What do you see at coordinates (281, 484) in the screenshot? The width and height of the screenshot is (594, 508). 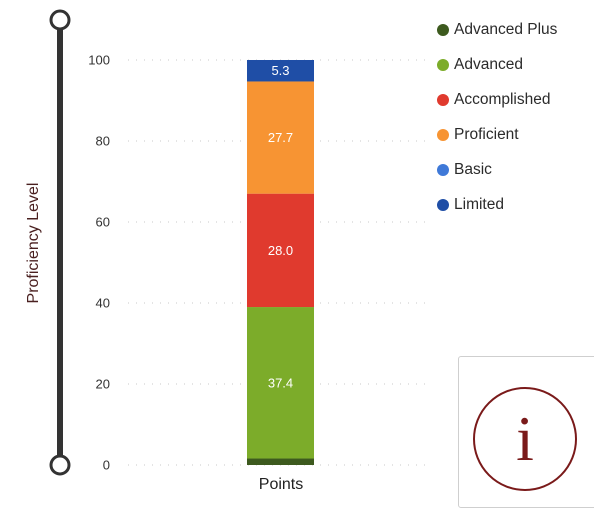 I see `x-category-label: Points` at bounding box center [281, 484].